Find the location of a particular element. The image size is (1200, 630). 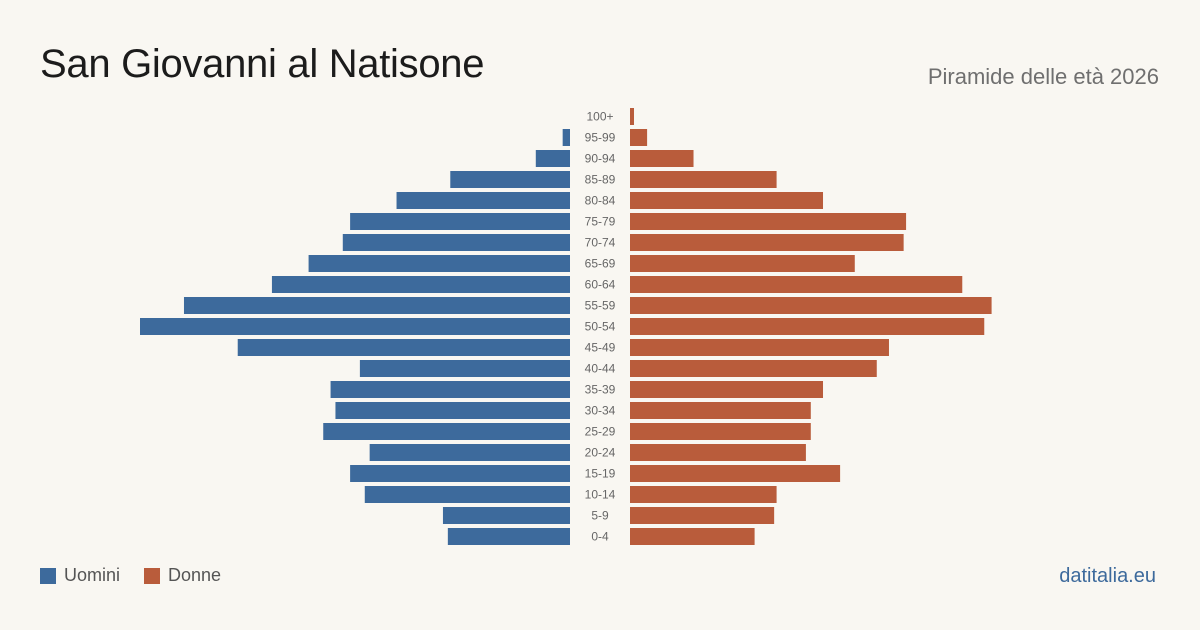

age-group-label: 25-29 is located at coordinates (600, 432).